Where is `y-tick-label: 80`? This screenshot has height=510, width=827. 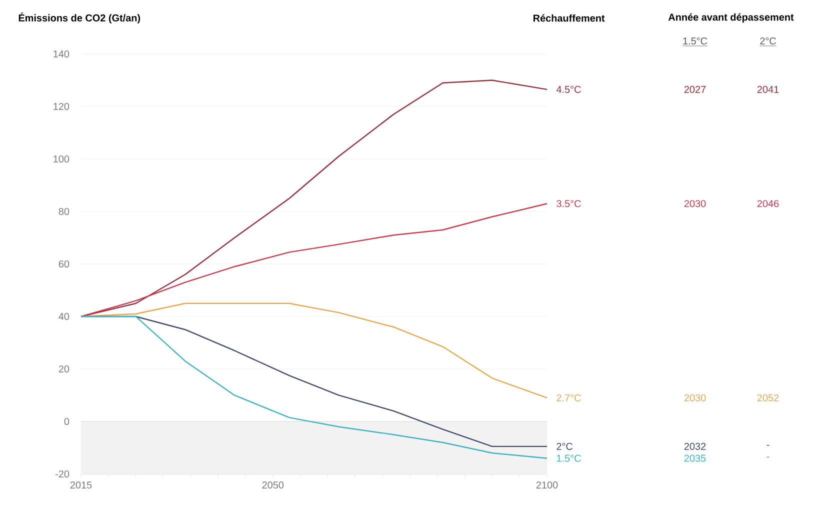 y-tick-label: 80 is located at coordinates (64, 212).